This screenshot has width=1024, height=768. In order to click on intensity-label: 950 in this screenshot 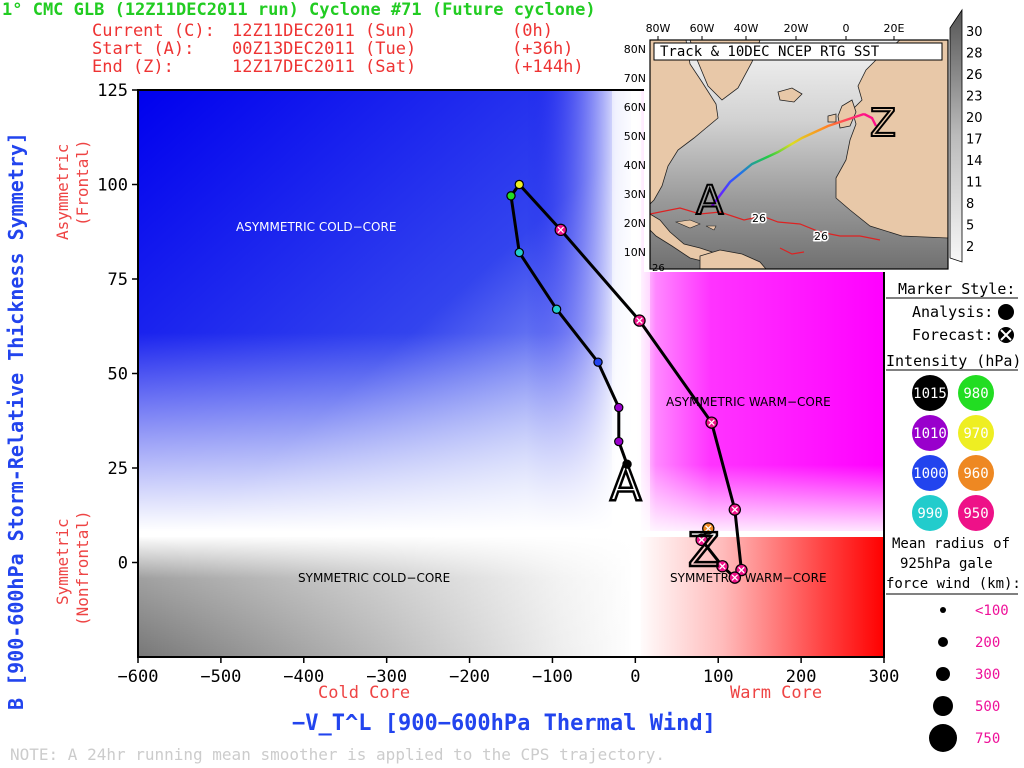, I will do `click(975, 514)`.